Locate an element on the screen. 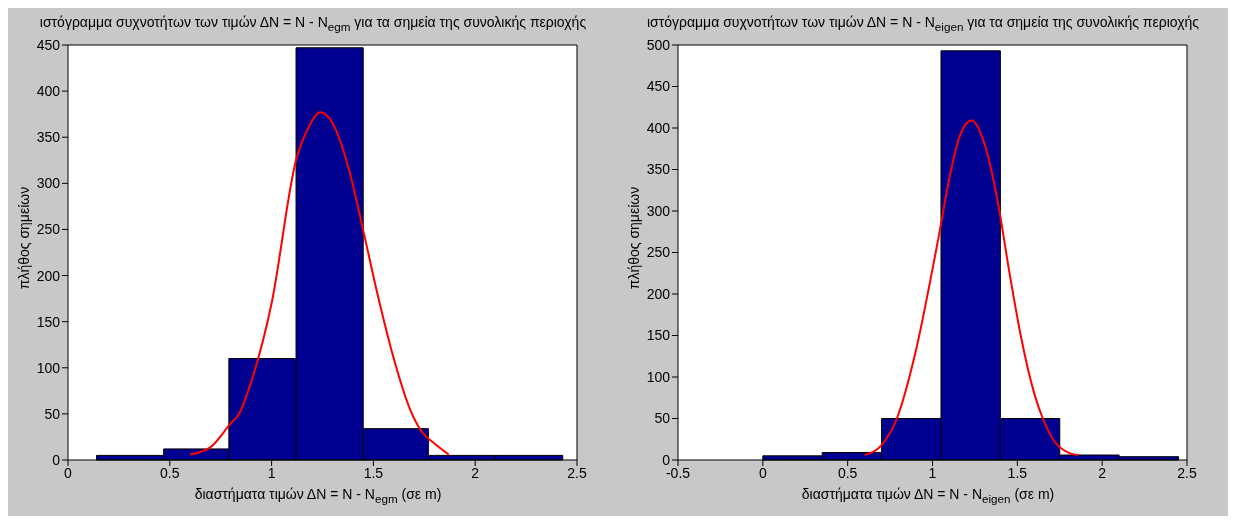  chart-title: ιστόγραμμα συχνοτήτων των τιμών ΔN = N - N$_{eigen}$ για τα σημεία της συνολικής περιοχής is located at coordinates (923, 23).